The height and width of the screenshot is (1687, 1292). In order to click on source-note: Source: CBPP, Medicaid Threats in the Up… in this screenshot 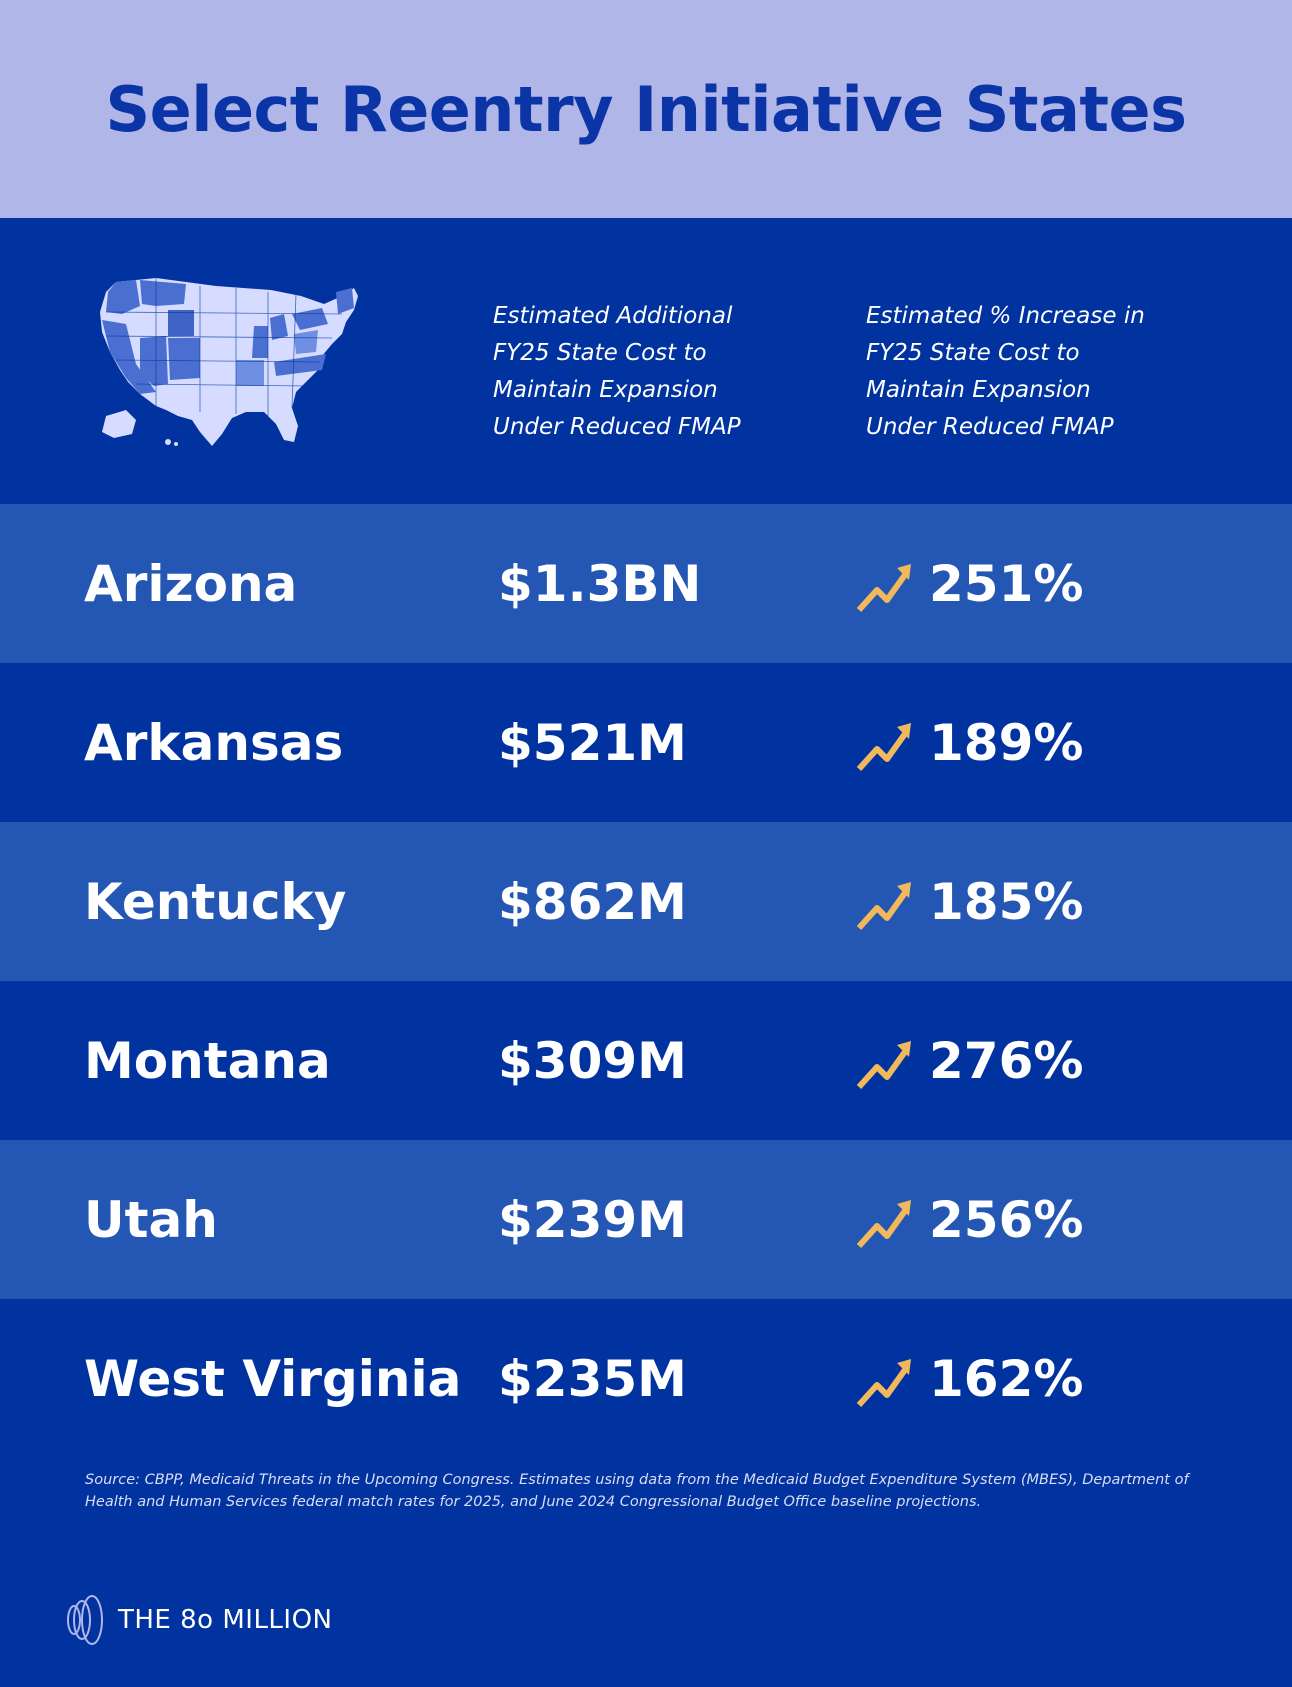, I will do `click(637, 1491)`.